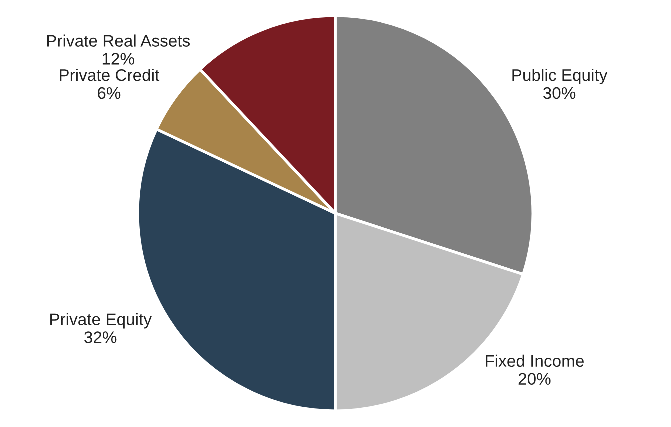 The height and width of the screenshot is (427, 671). Describe the element at coordinates (560, 77) in the screenshot. I see `slice-label: Public Equity` at that location.